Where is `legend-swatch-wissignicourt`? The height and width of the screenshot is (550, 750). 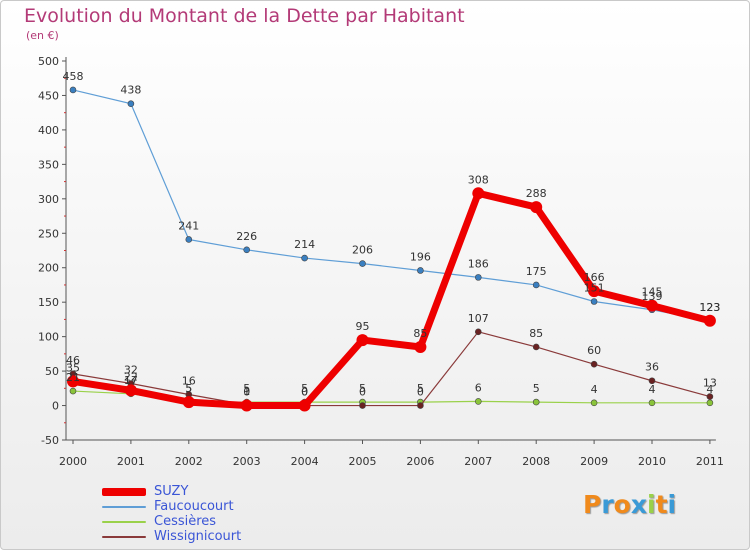
legend-swatch-wissignicourt is located at coordinates (124, 536).